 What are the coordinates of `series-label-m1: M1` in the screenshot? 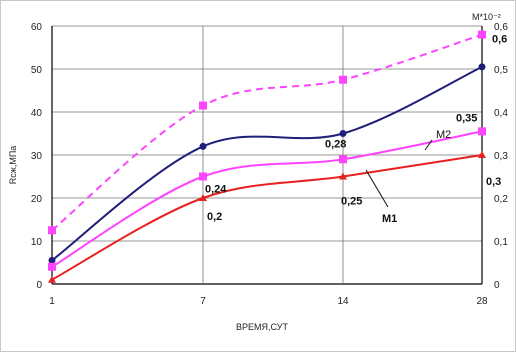 It's located at (389, 219).